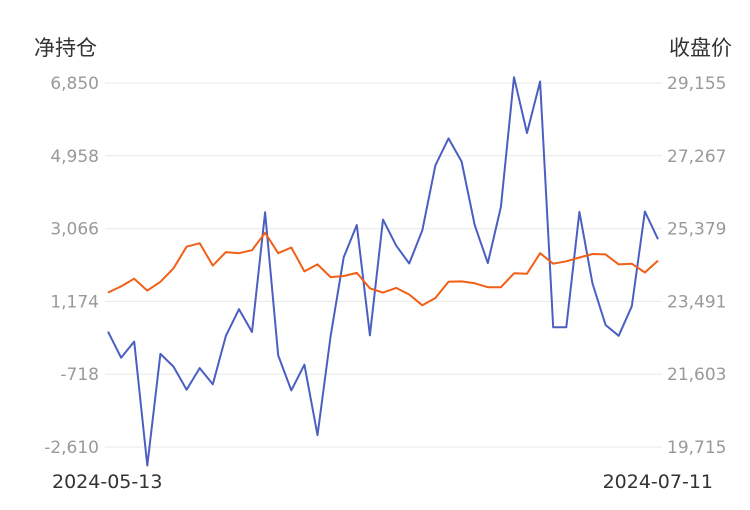  What do you see at coordinates (696, 157) in the screenshot?
I see `right-tick-label: 27,267` at bounding box center [696, 157].